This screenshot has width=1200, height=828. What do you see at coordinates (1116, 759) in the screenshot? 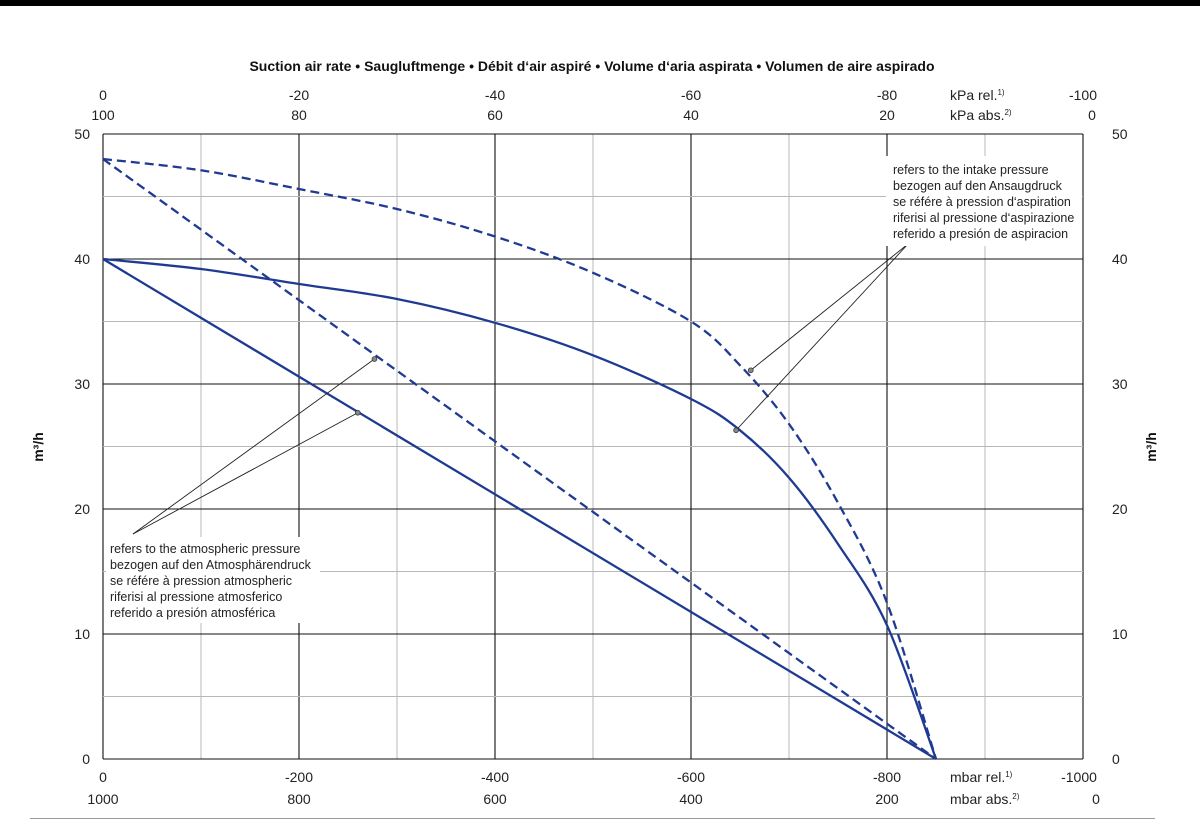
I see `y-tick-right: 0` at bounding box center [1116, 759].